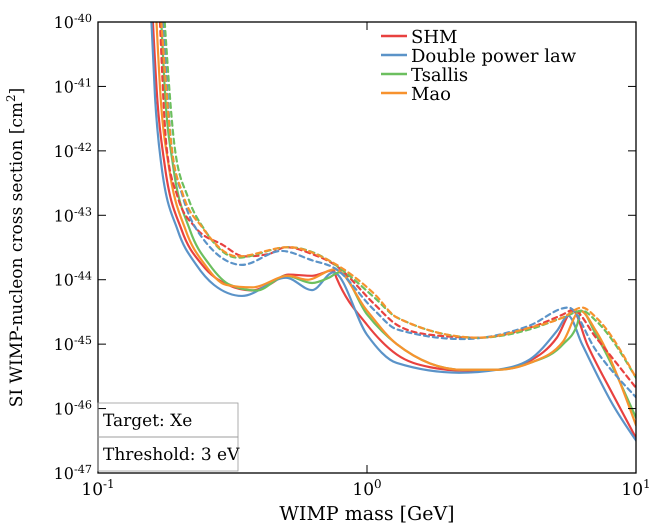  What do you see at coordinates (439, 75) in the screenshot?
I see `legend-label: Tsallis` at bounding box center [439, 75].